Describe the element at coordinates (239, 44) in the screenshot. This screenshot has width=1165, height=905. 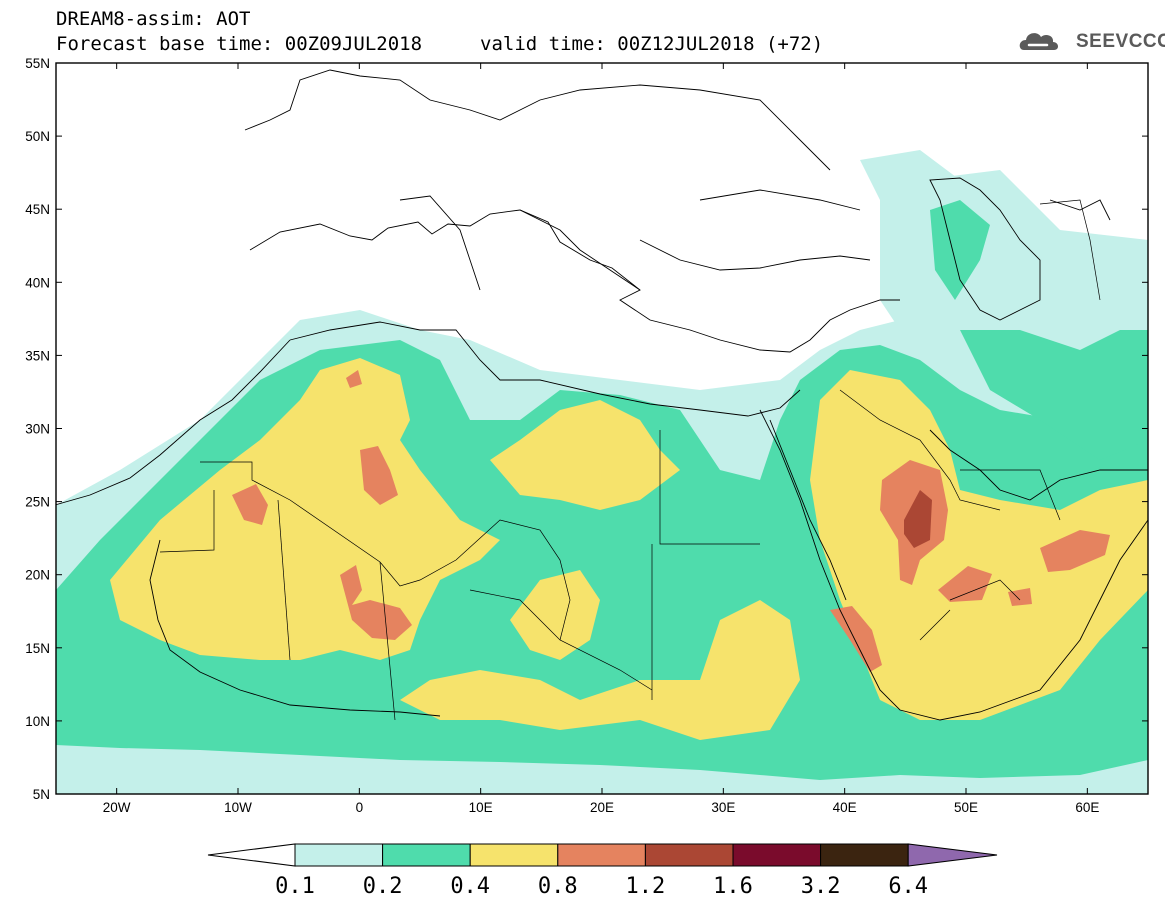
I see `forecast-base-time: Forecast base time: 00Z09JUL2018` at that location.